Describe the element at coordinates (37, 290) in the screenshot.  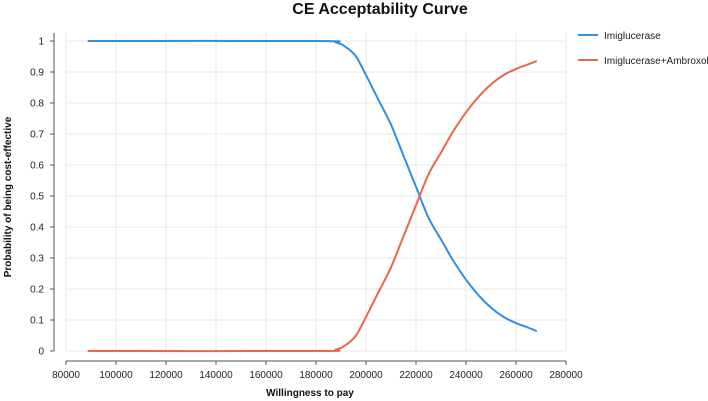
I see `y-tick-label: 0.2` at that location.